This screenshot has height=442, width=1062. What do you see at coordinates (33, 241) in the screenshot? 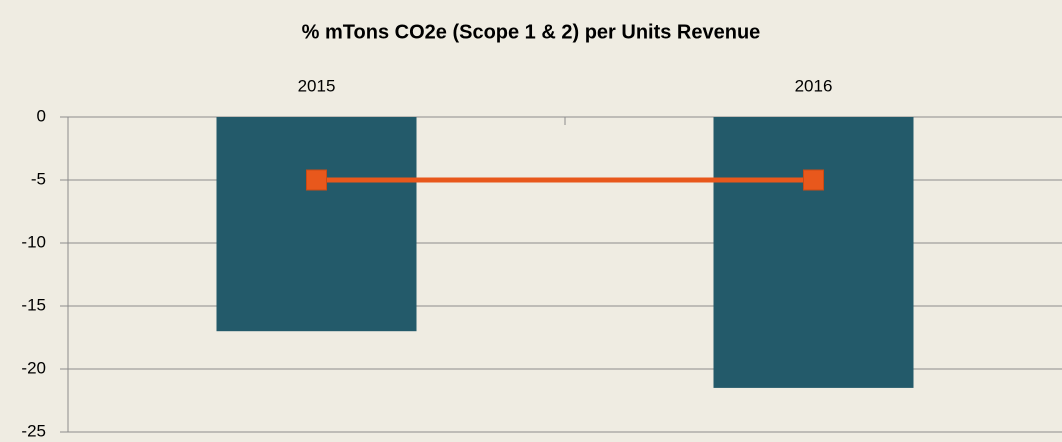
I see `y-tick-label: -10` at bounding box center [33, 241].